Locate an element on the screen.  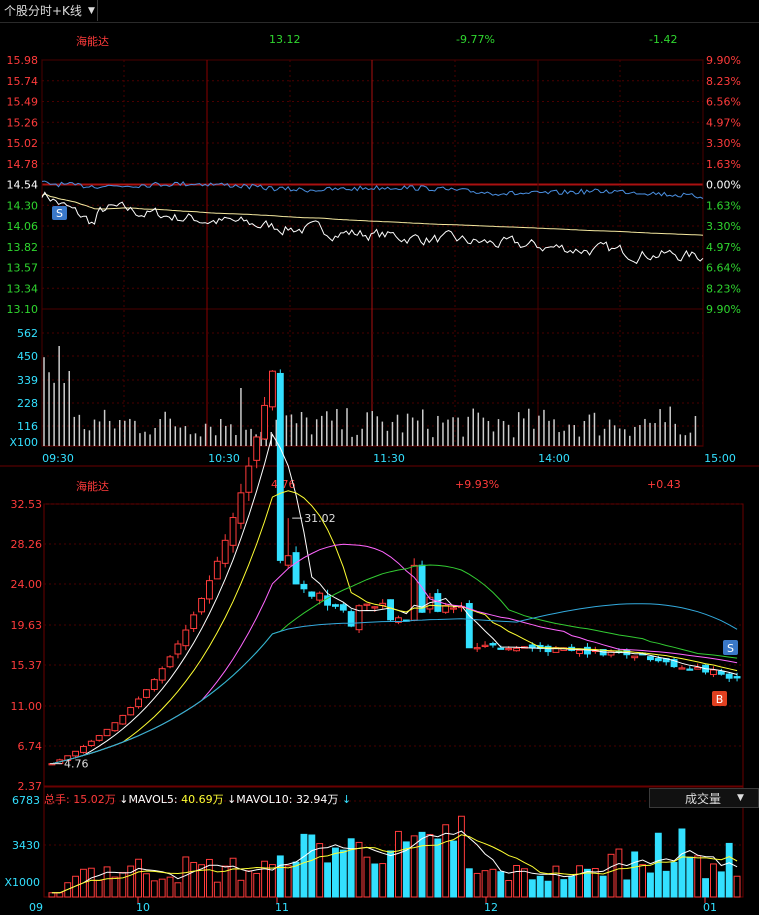
intraday-price-tick: 15.98 is located at coordinates (23, 60).